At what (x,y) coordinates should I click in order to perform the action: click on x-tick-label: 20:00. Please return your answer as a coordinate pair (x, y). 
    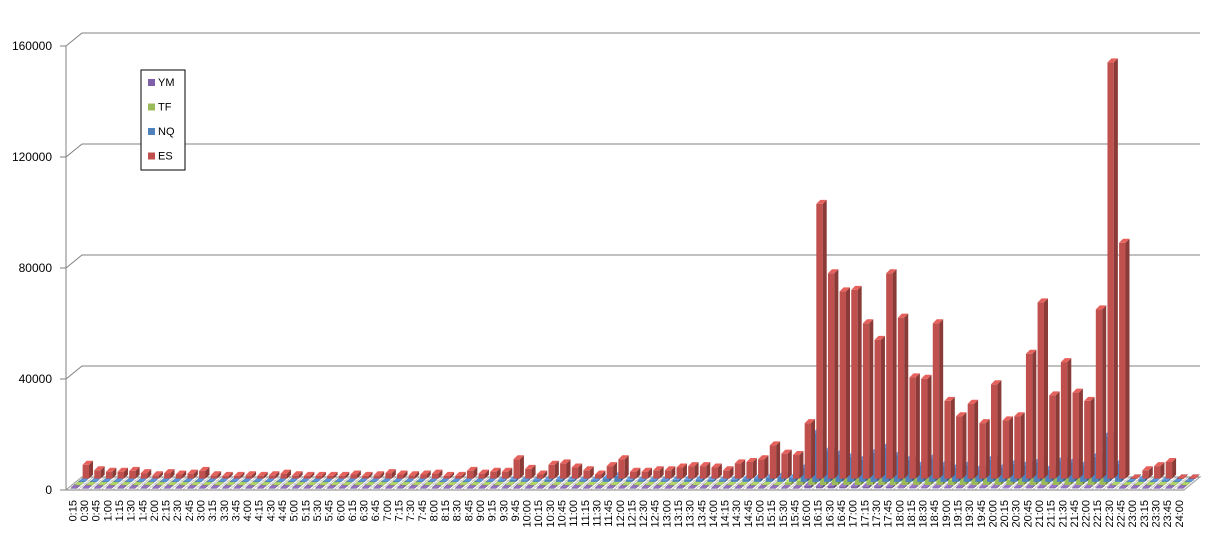
    Looking at the image, I should click on (993, 514).